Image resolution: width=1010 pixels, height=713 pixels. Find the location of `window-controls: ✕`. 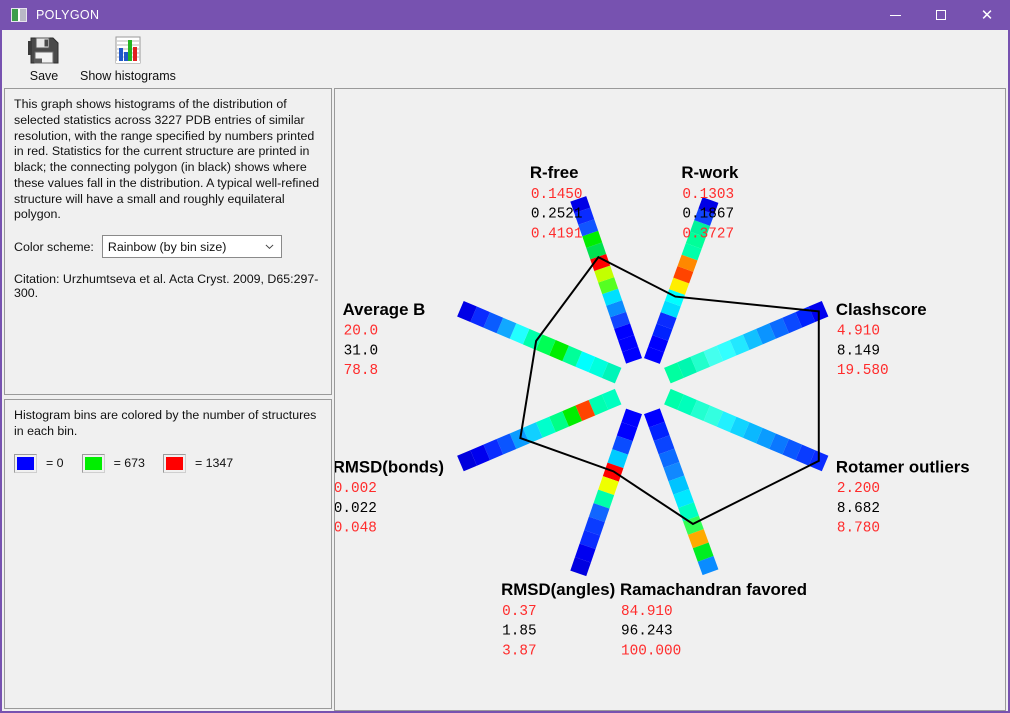

window-controls: ✕ is located at coordinates (941, 15).